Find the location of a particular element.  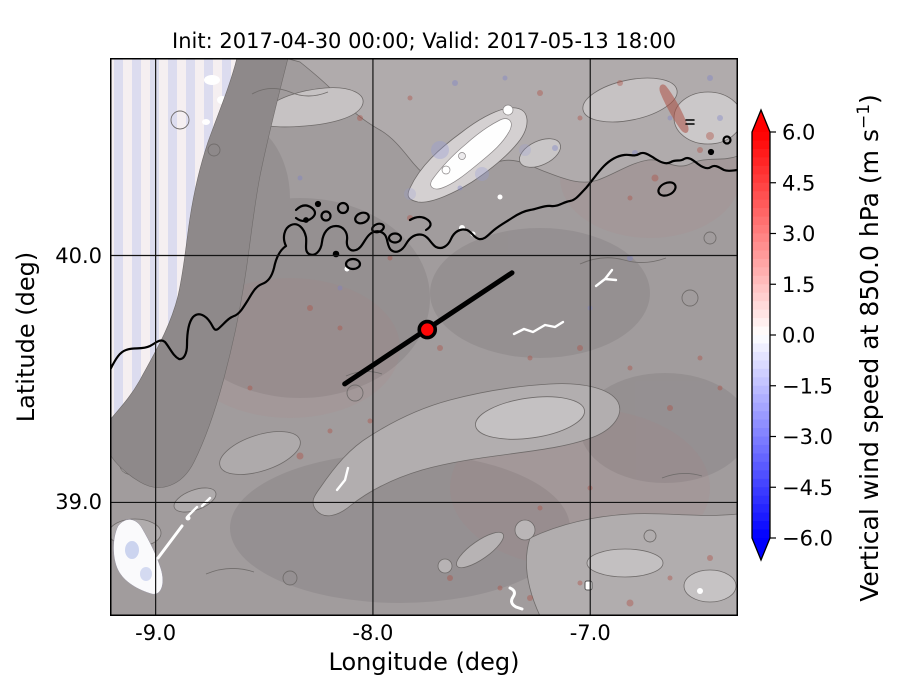

colorbar-label-text: Vertical wind speed at 850.0 hPa (m s is located at coordinates (870, 365).